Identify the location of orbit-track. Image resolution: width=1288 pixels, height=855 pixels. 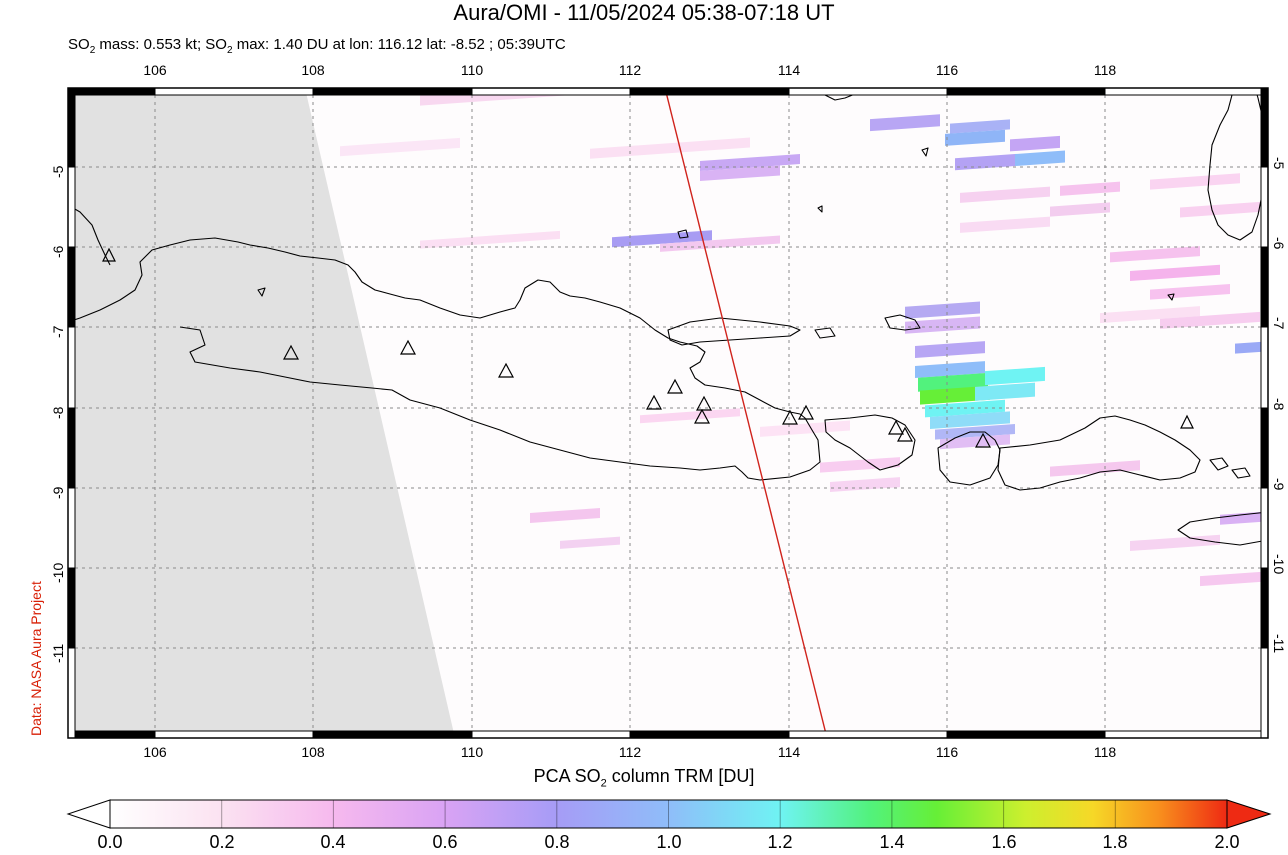
(746, 413).